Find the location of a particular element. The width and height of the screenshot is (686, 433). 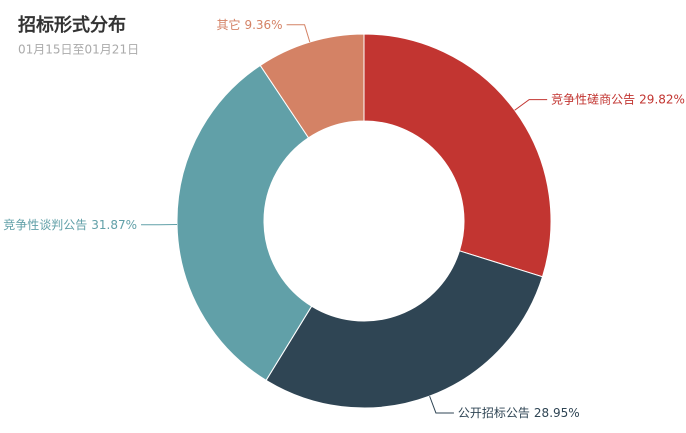

slice-label-name: 其它 is located at coordinates (228, 23).